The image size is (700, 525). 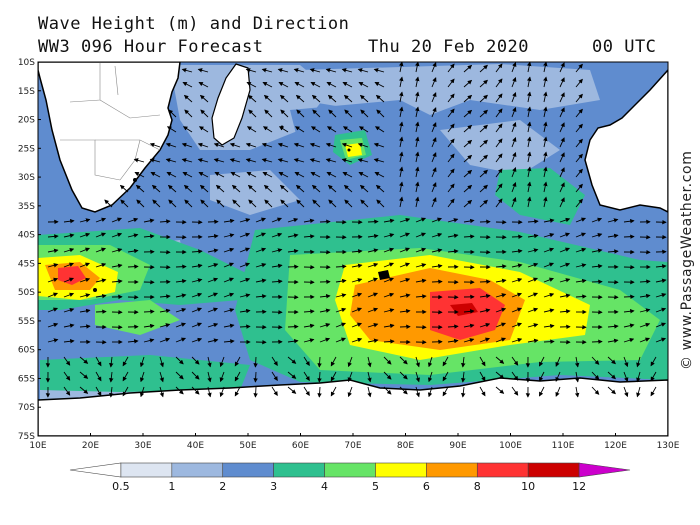 What do you see at coordinates (405, 446) in the screenshot?
I see `longitude-label: 80E` at bounding box center [405, 446].